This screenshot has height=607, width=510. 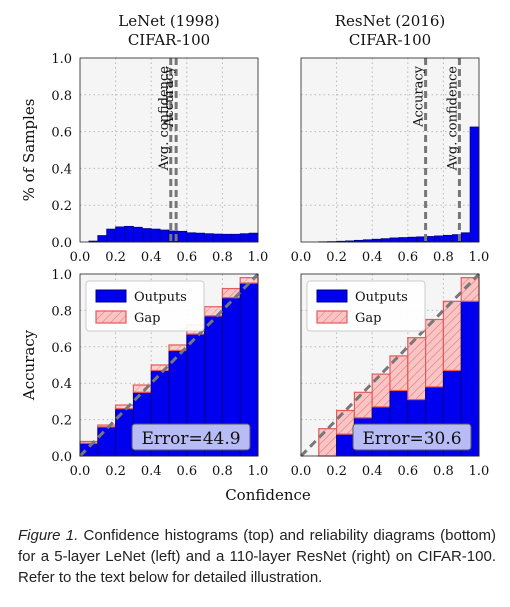 I want to click on y-tick-label: 0.8, so click(x=61, y=311).